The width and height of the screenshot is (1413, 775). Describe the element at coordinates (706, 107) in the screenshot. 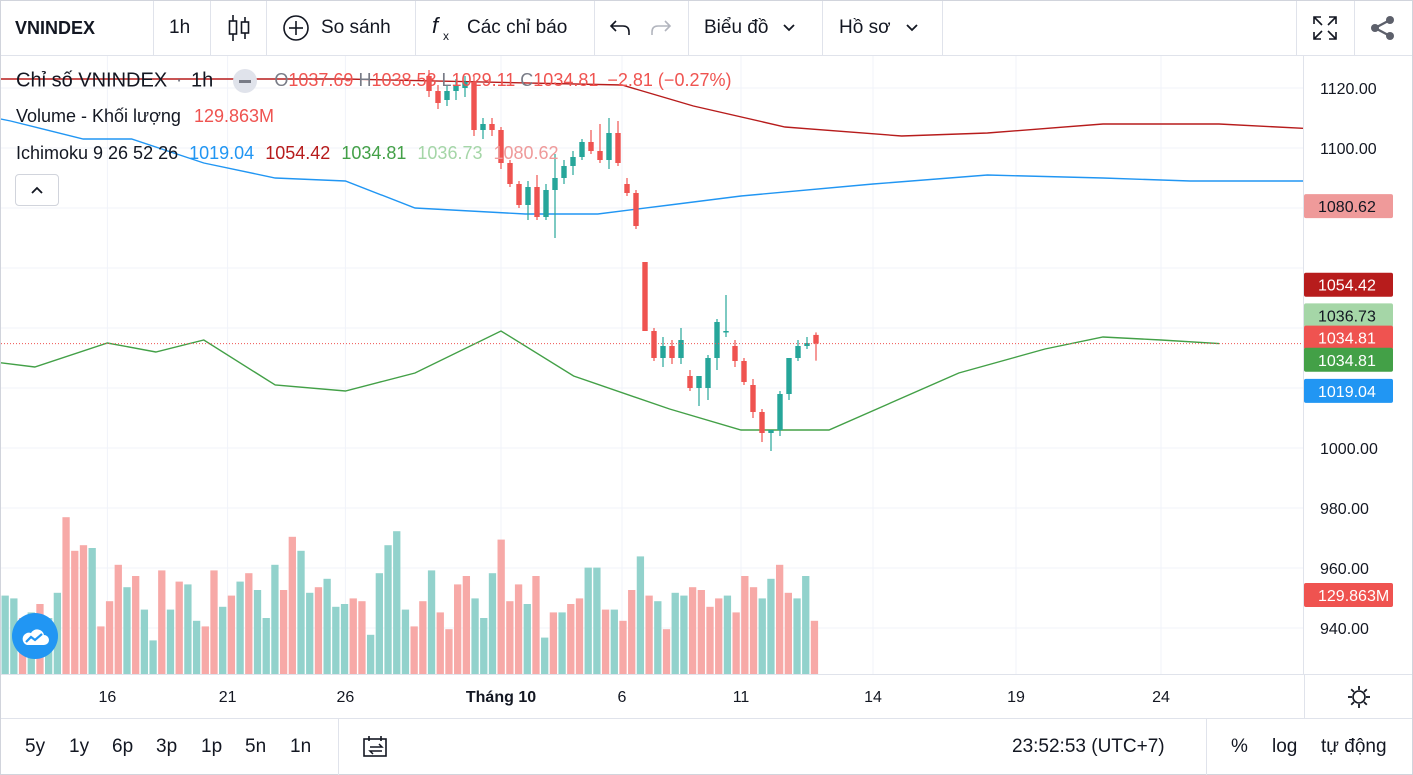

I see `ichimoku-kijun-line` at that location.